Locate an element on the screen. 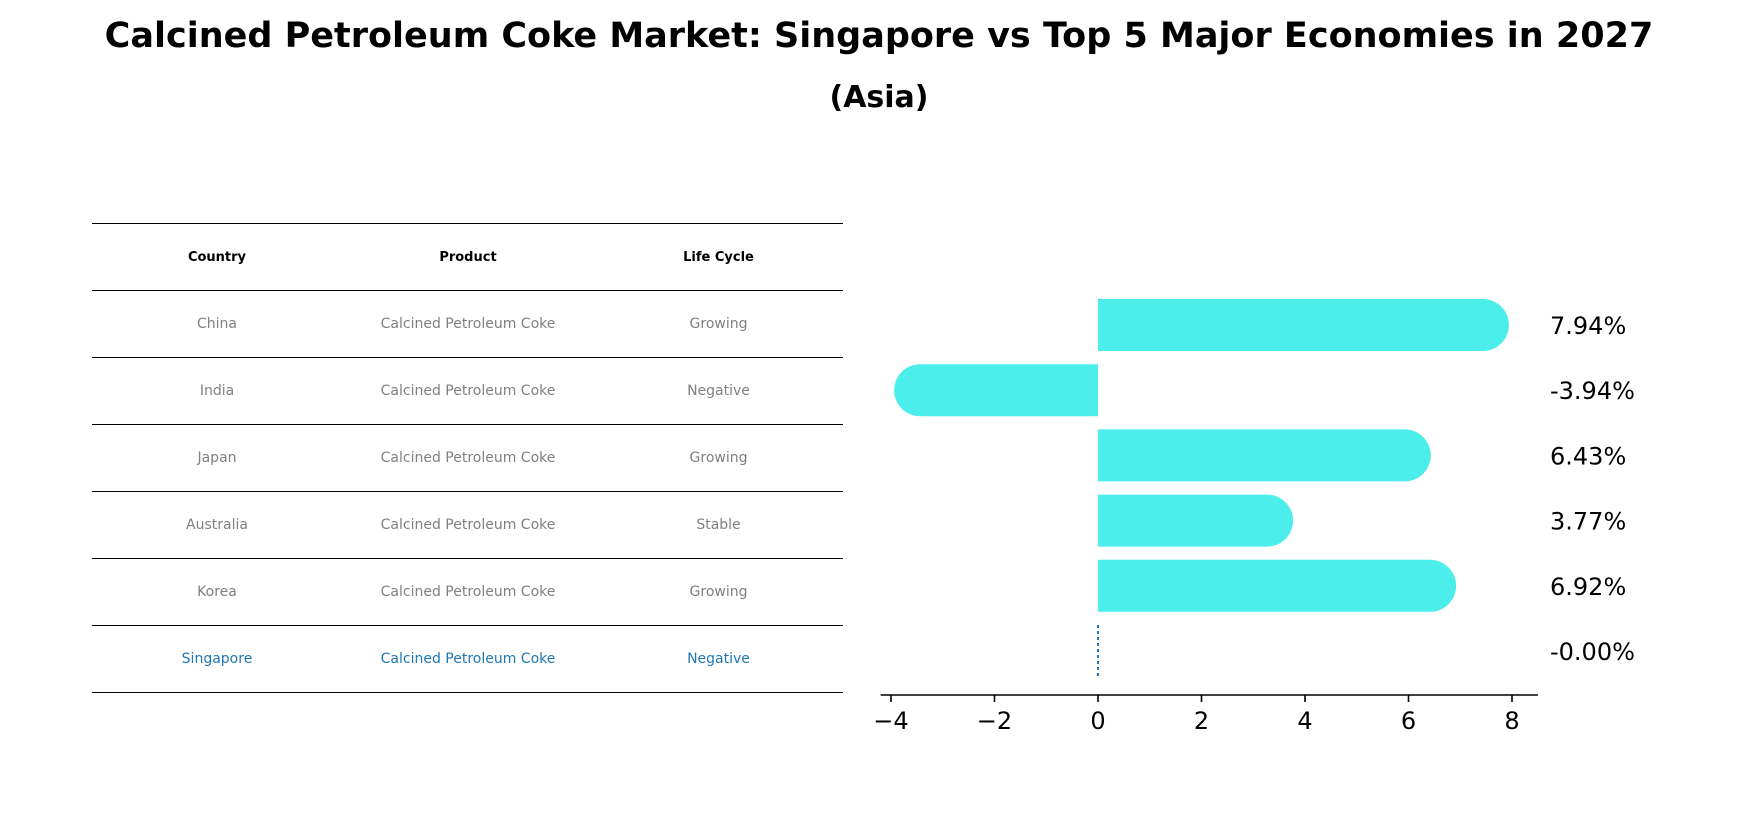 The width and height of the screenshot is (1758, 823). header-life-cycle: Life Cycle is located at coordinates (718, 257).